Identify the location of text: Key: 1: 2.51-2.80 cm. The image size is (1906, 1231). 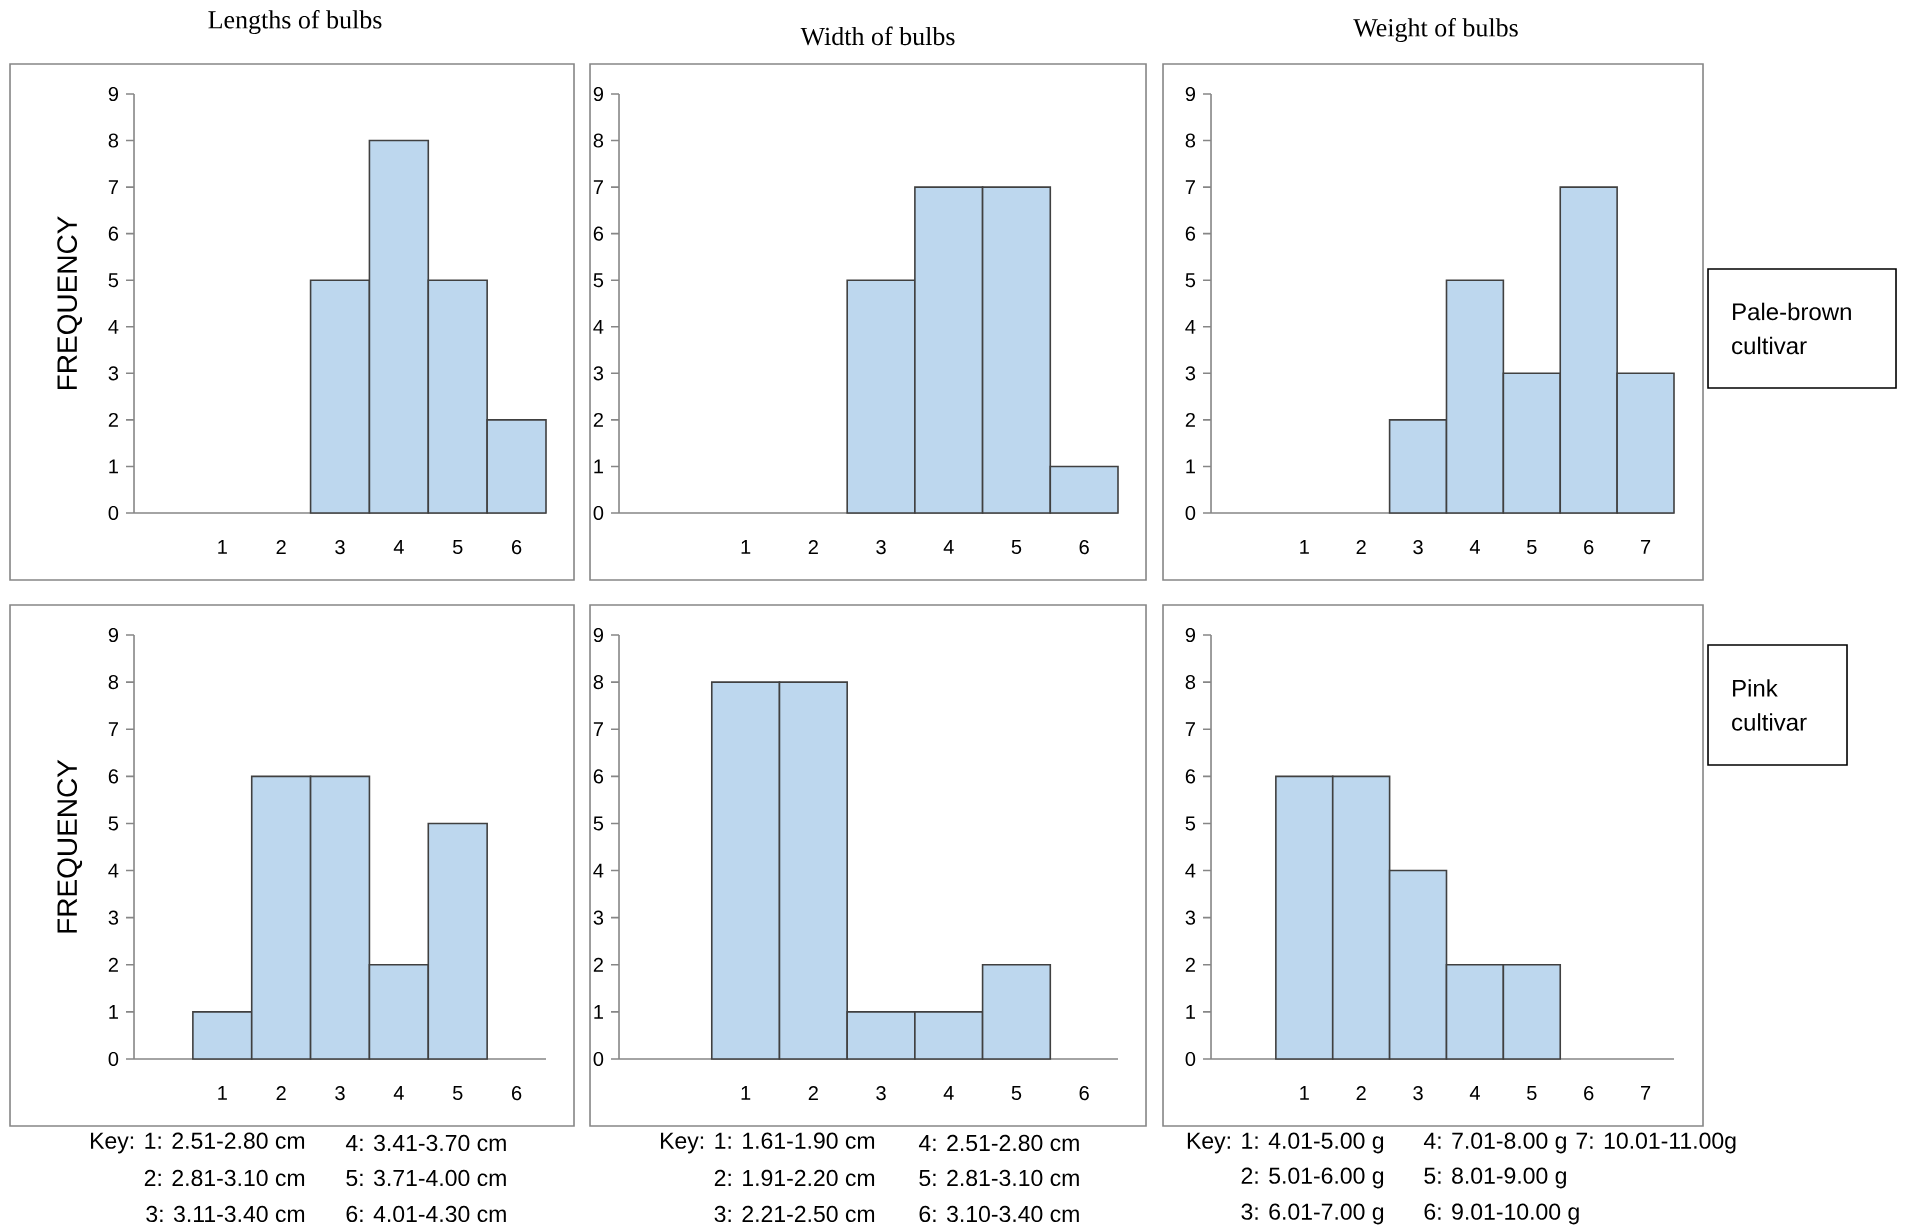
(198, 1143).